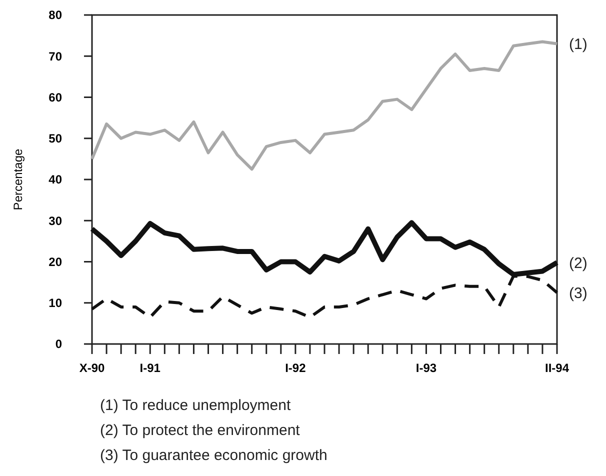 The image size is (606, 476). What do you see at coordinates (58, 344) in the screenshot?
I see `y-tick-label: 0` at bounding box center [58, 344].